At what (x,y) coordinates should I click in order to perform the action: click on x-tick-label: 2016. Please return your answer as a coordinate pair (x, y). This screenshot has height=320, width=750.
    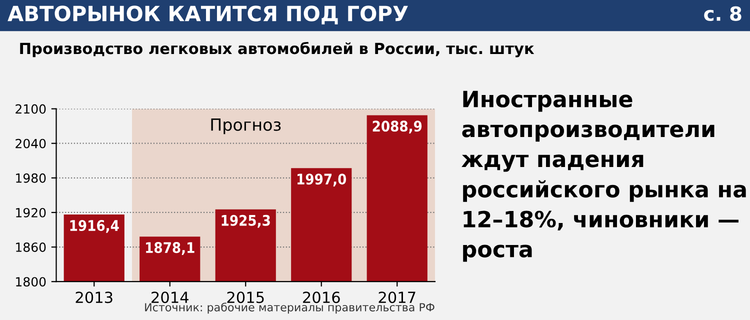
    Looking at the image, I should click on (321, 298).